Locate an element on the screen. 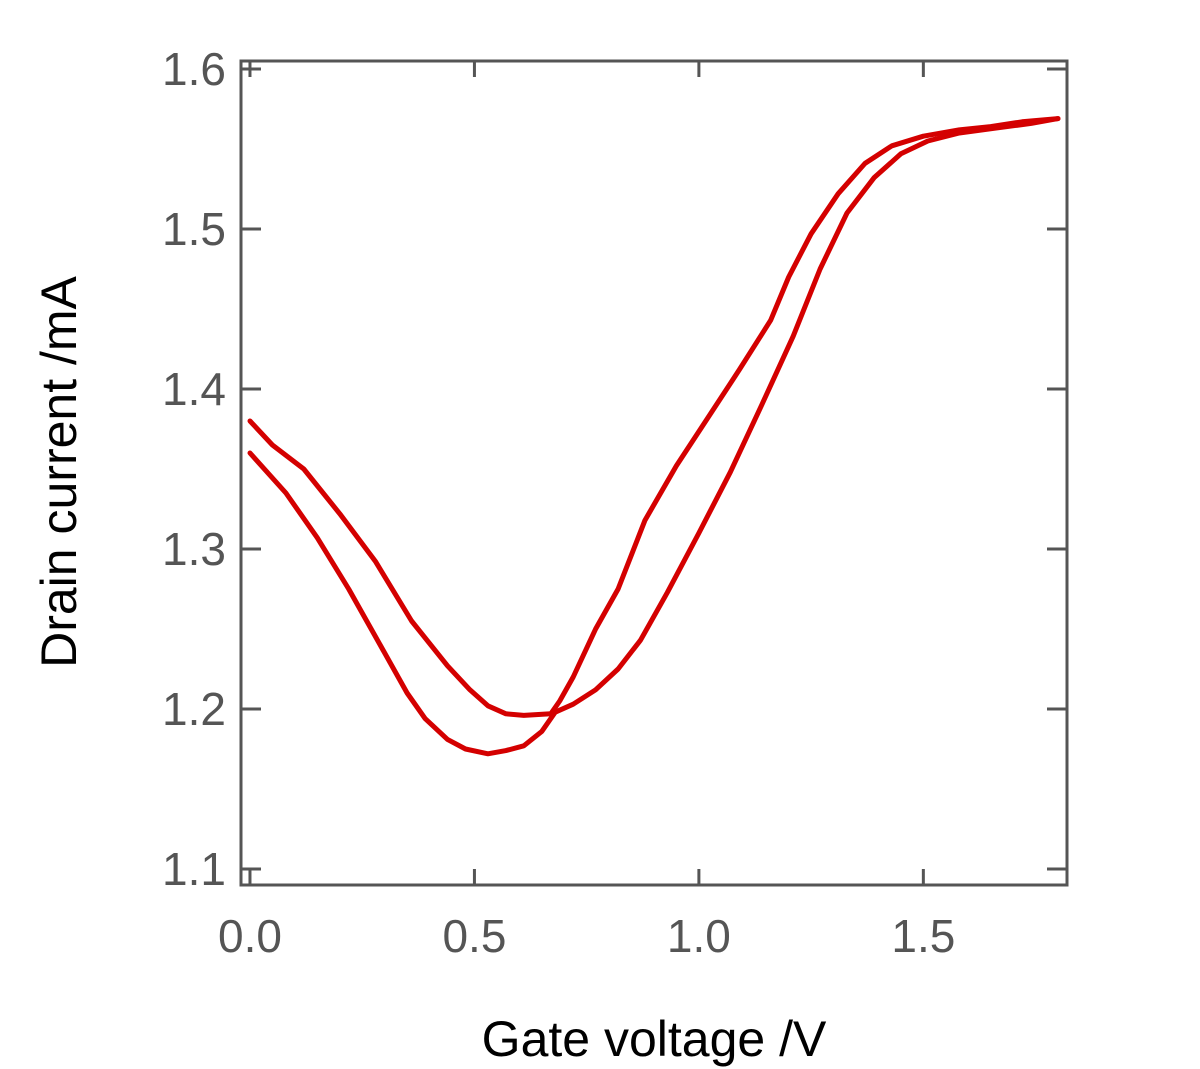 This screenshot has width=1200, height=1069. x-tick-label: 1.5 is located at coordinates (923, 936).